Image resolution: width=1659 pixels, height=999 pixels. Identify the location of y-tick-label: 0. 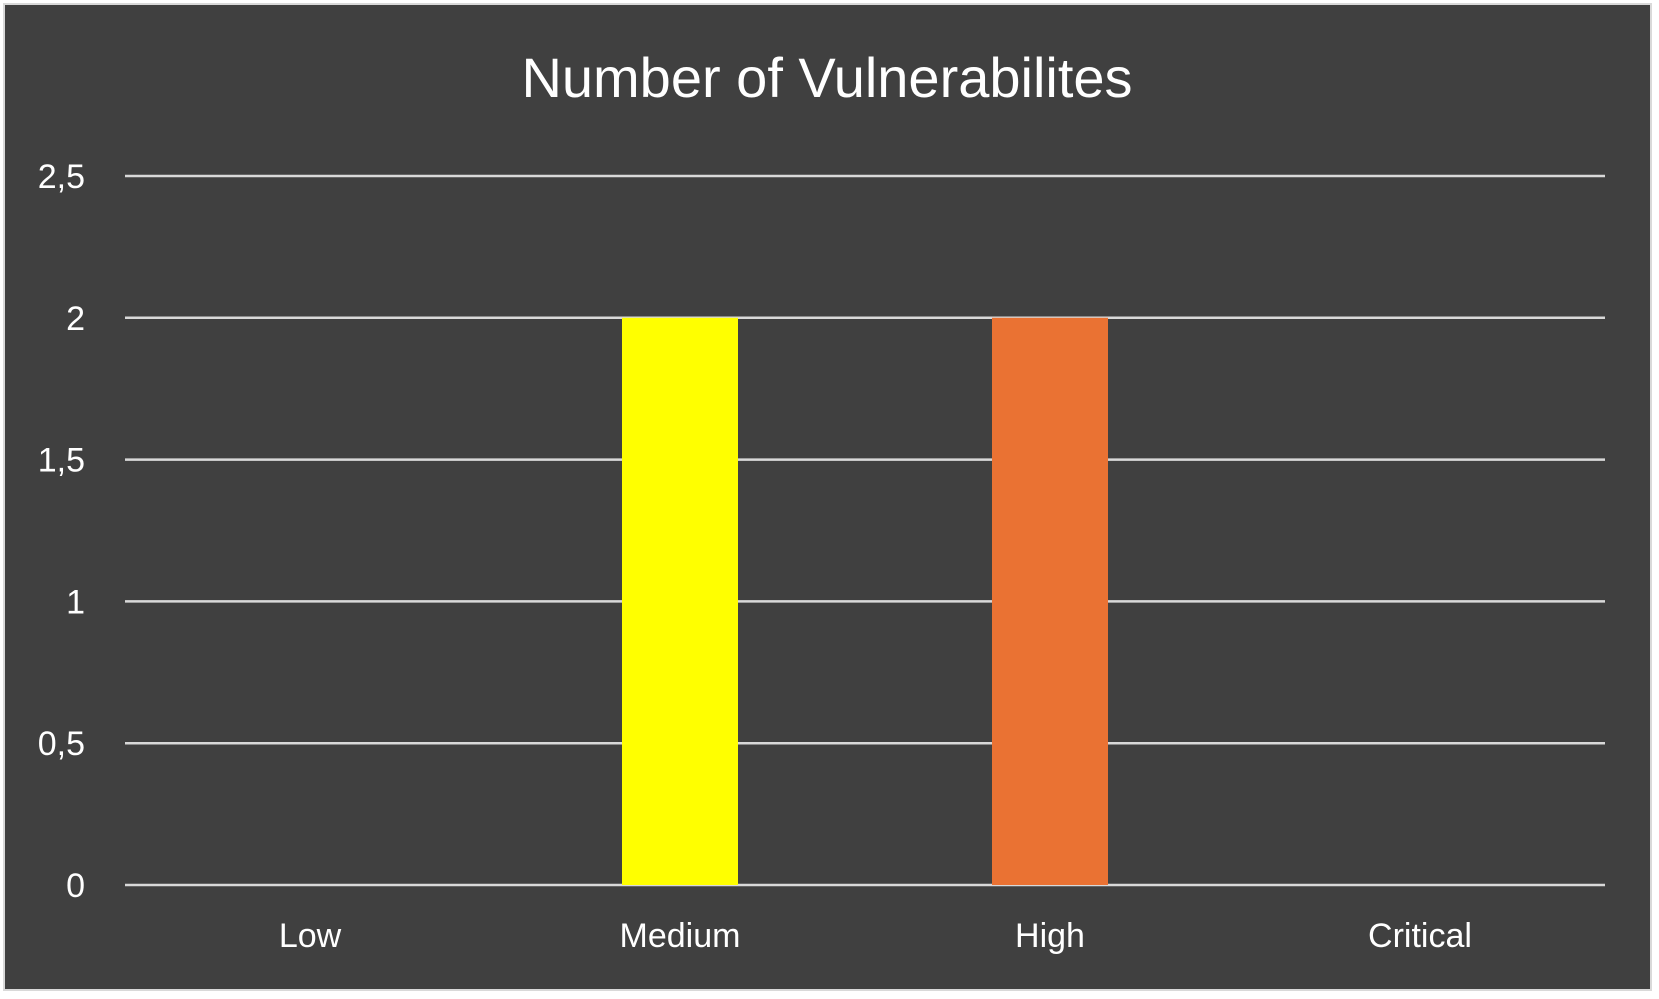
(75, 886).